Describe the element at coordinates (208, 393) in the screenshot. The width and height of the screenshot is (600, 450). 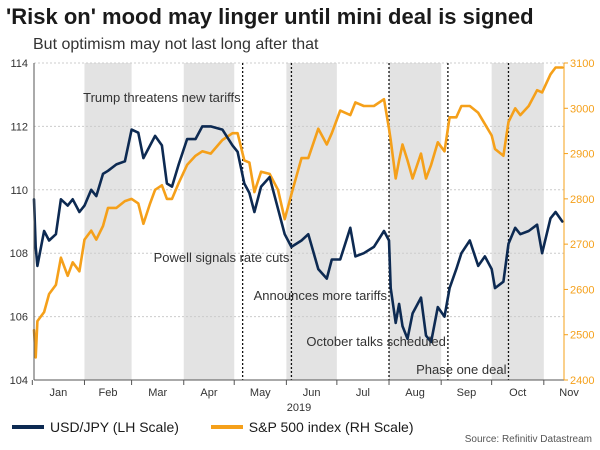
I see `x-tick-apr: Apr` at that location.